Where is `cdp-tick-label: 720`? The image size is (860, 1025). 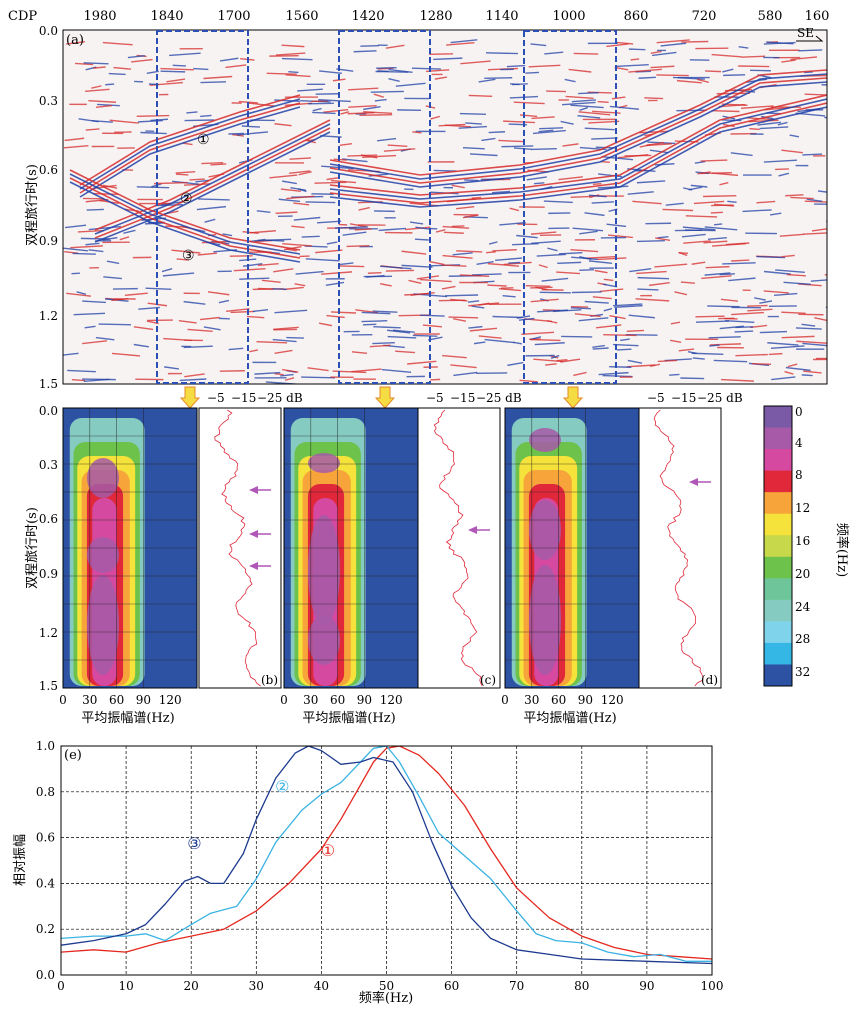 cdp-tick-label: 720 is located at coordinates (704, 16).